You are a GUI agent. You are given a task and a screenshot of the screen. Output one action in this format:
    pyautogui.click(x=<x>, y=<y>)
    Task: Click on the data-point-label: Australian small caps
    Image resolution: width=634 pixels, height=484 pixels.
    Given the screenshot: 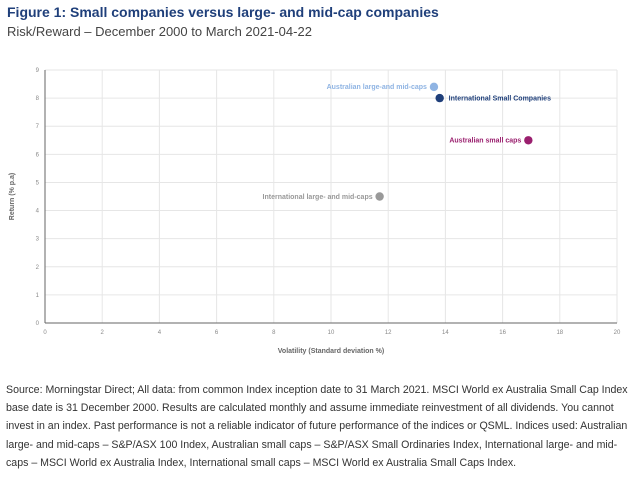 What is the action you would take?
    pyautogui.click(x=485, y=141)
    